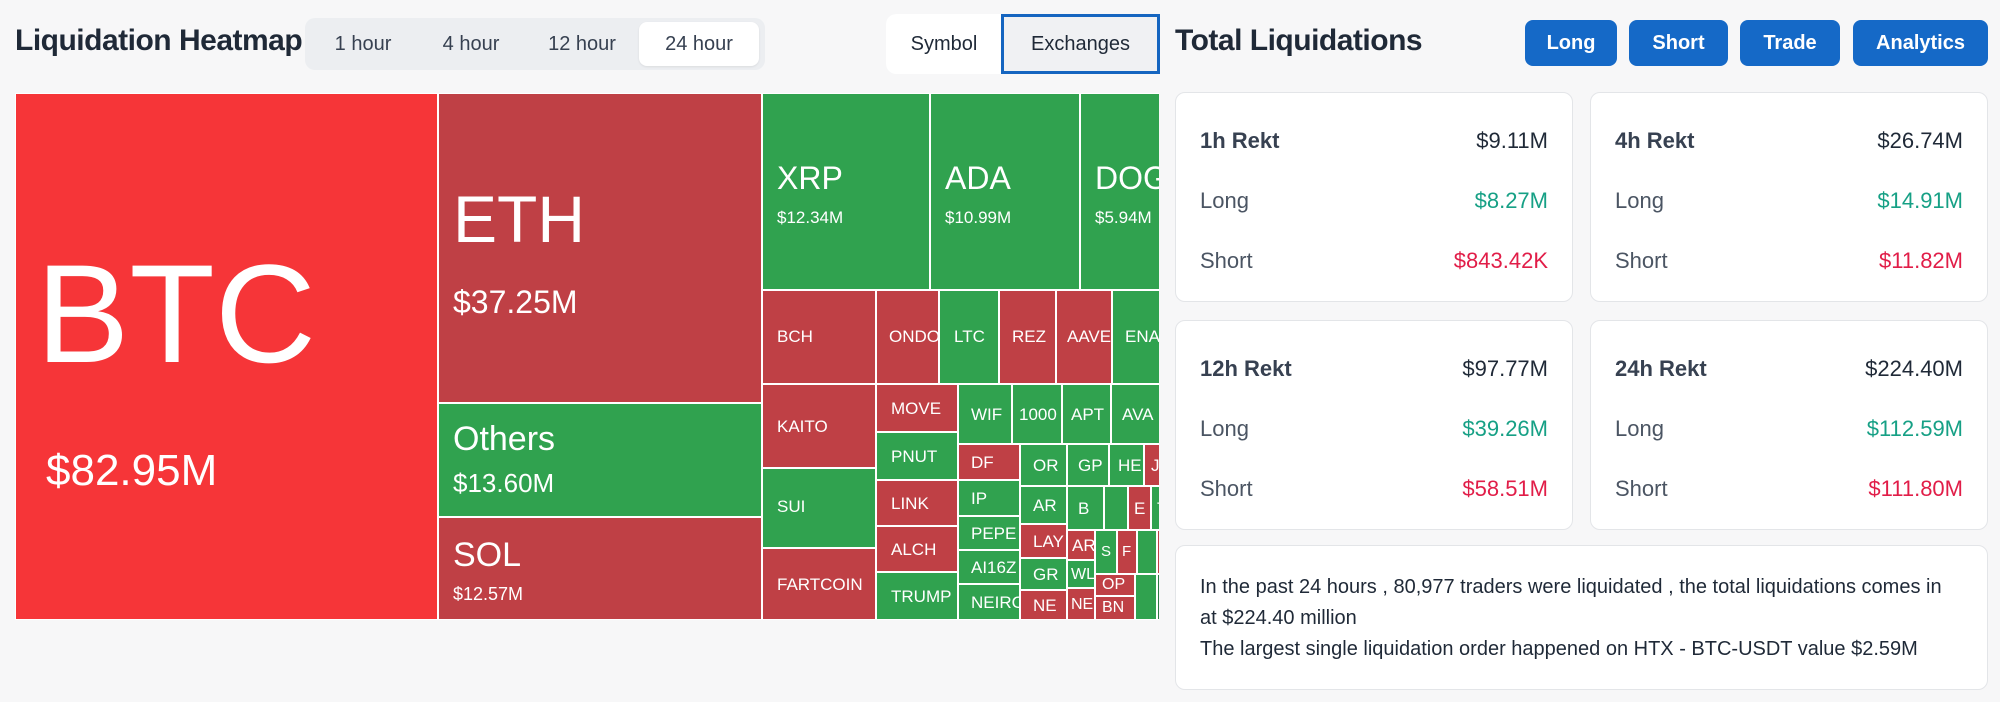 The width and height of the screenshot is (2000, 702). I want to click on cell-symbol: LINK, so click(910, 503).